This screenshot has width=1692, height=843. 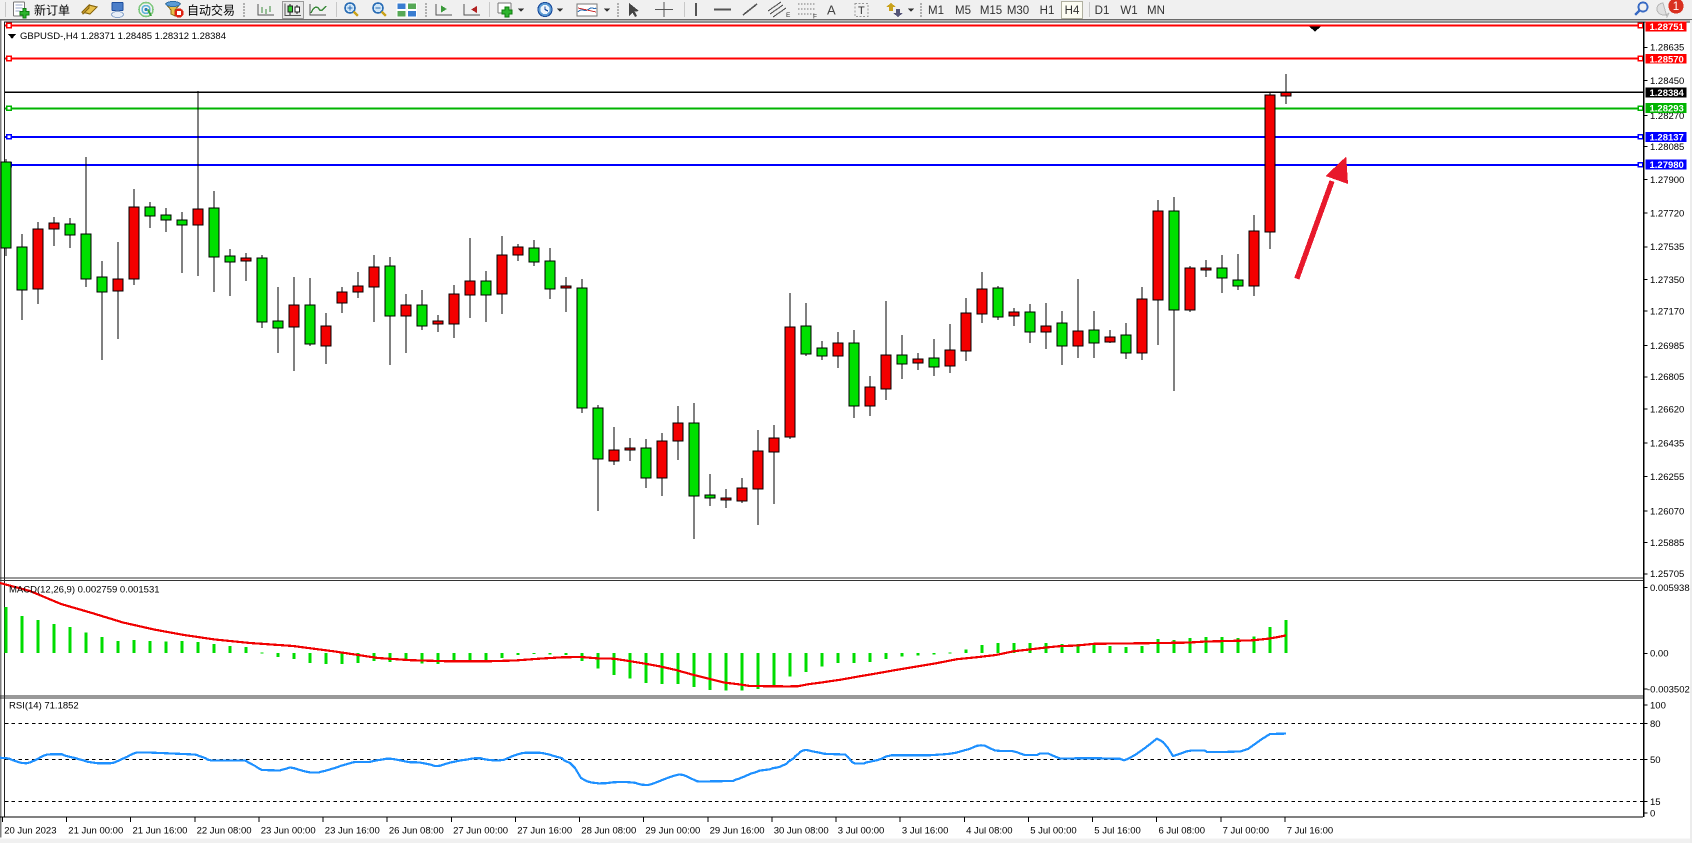 What do you see at coordinates (1667, 311) in the screenshot?
I see `svg-text: 1.27170` at bounding box center [1667, 311].